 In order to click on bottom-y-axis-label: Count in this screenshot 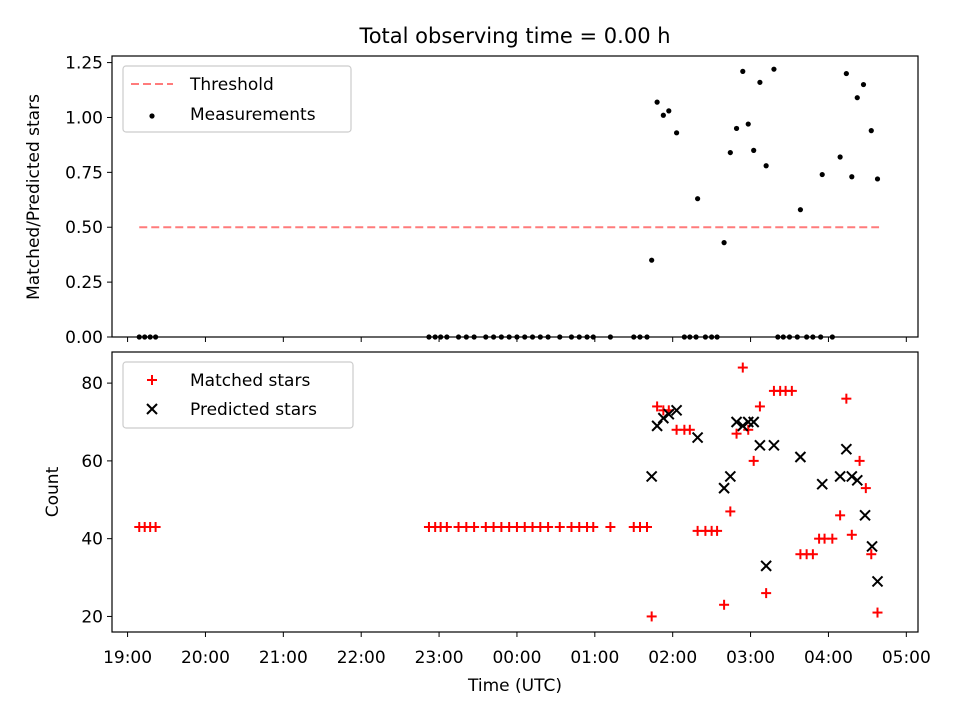, I will do `click(53, 491)`.